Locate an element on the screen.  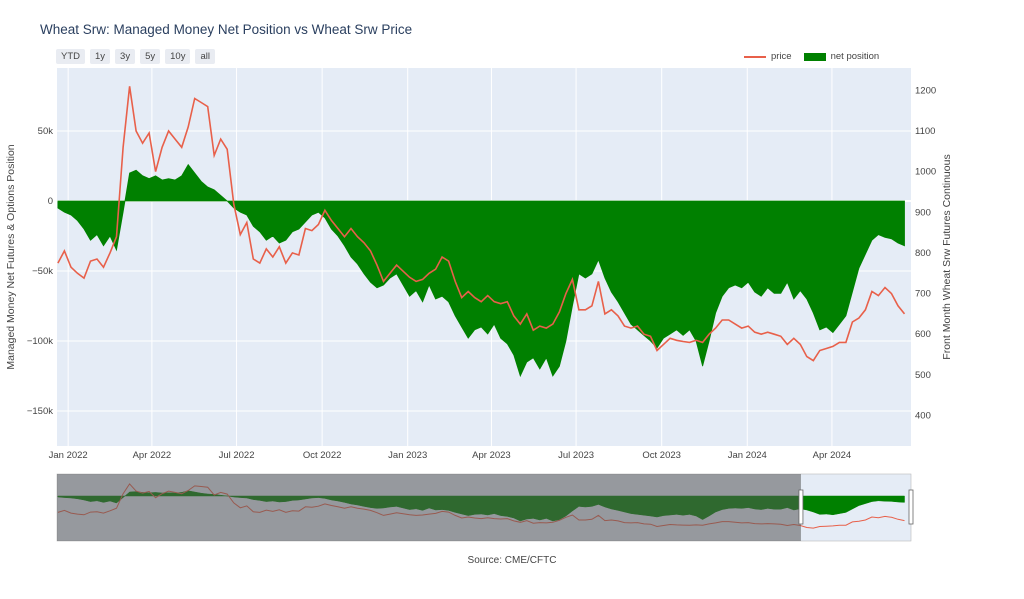
range-button-ytd: YTD is located at coordinates (70, 56).